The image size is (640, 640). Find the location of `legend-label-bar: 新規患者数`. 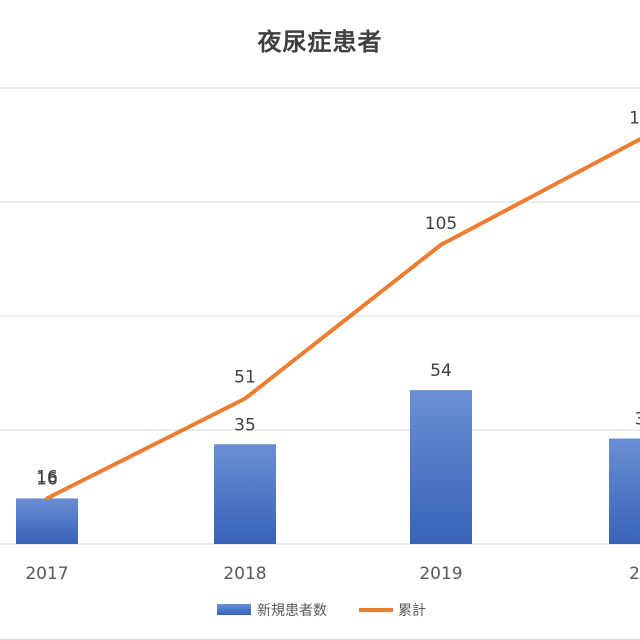

legend-label-bar: 新規患者数 is located at coordinates (292, 611).